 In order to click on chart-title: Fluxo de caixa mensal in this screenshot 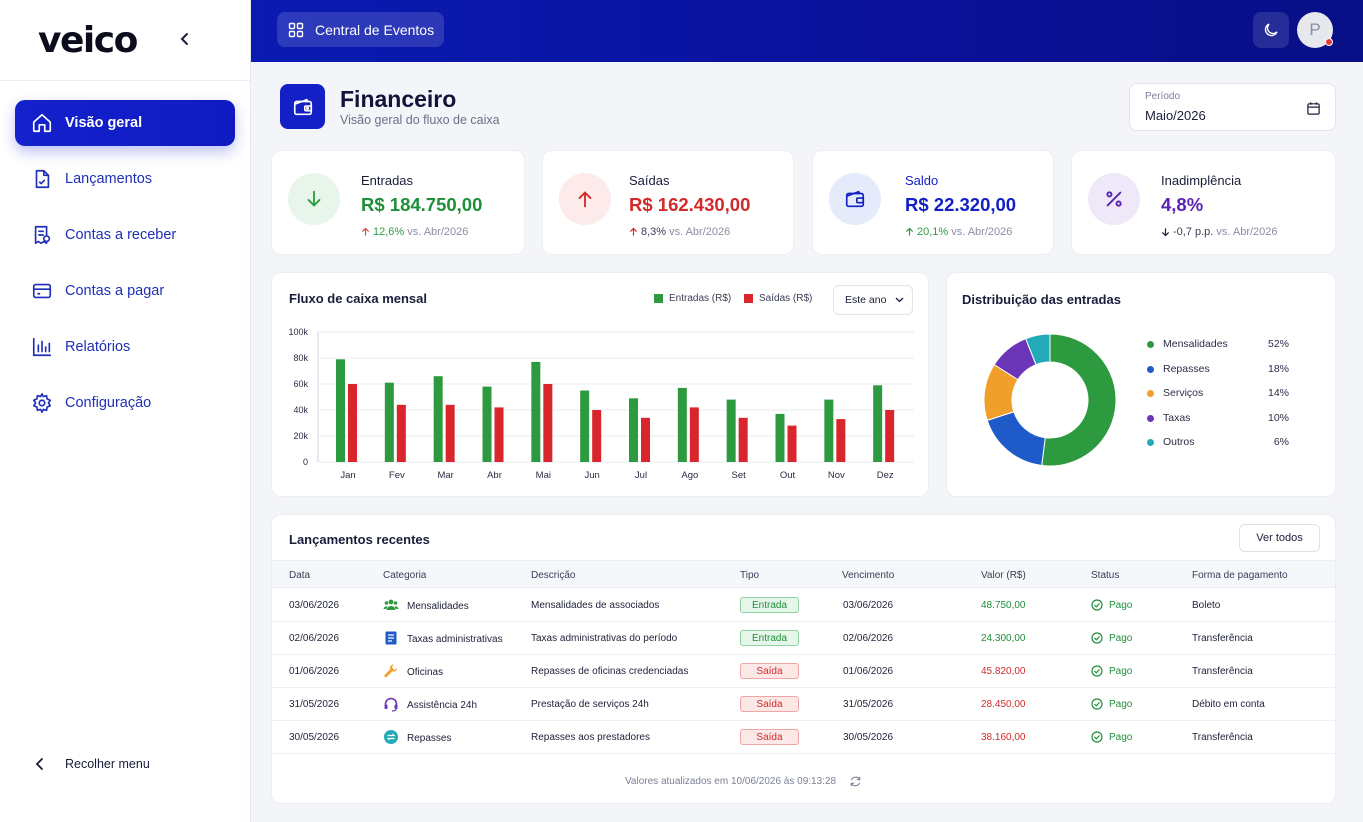, I will do `click(358, 298)`.